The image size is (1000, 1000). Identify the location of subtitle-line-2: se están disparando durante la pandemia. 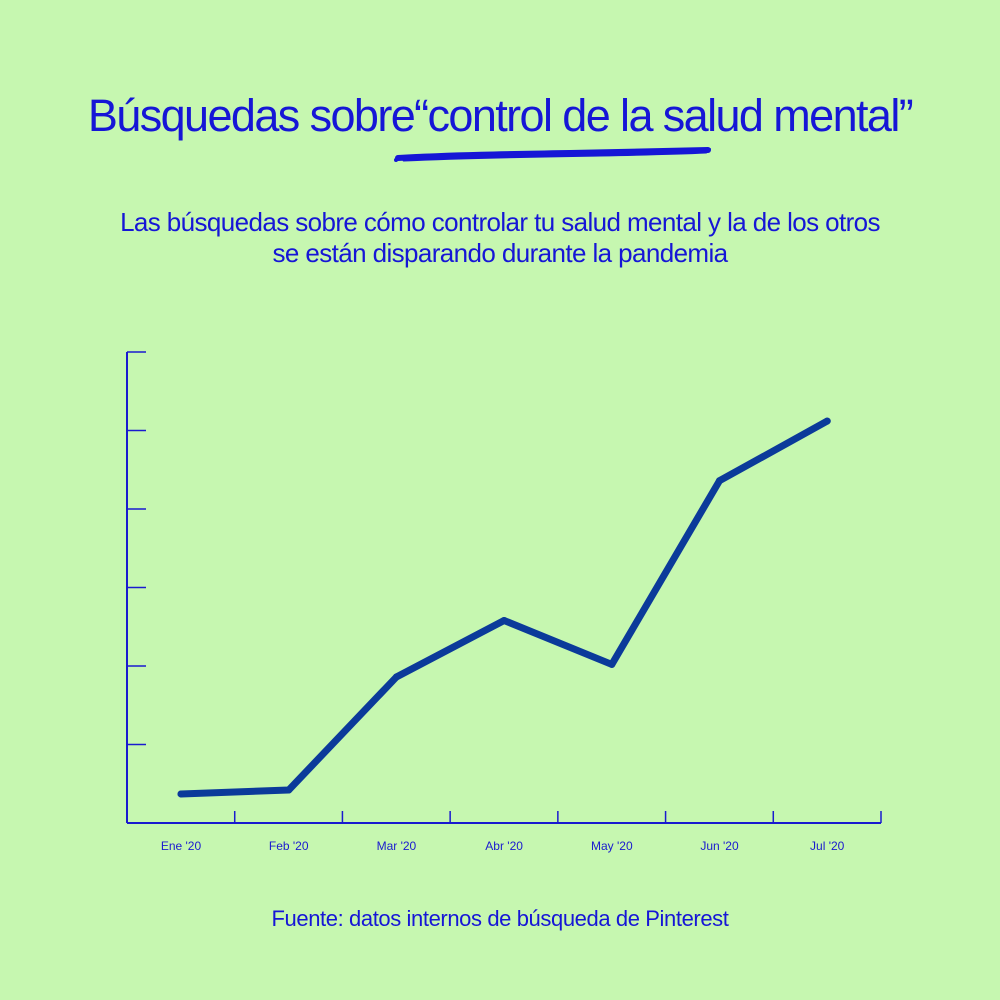
(500, 253).